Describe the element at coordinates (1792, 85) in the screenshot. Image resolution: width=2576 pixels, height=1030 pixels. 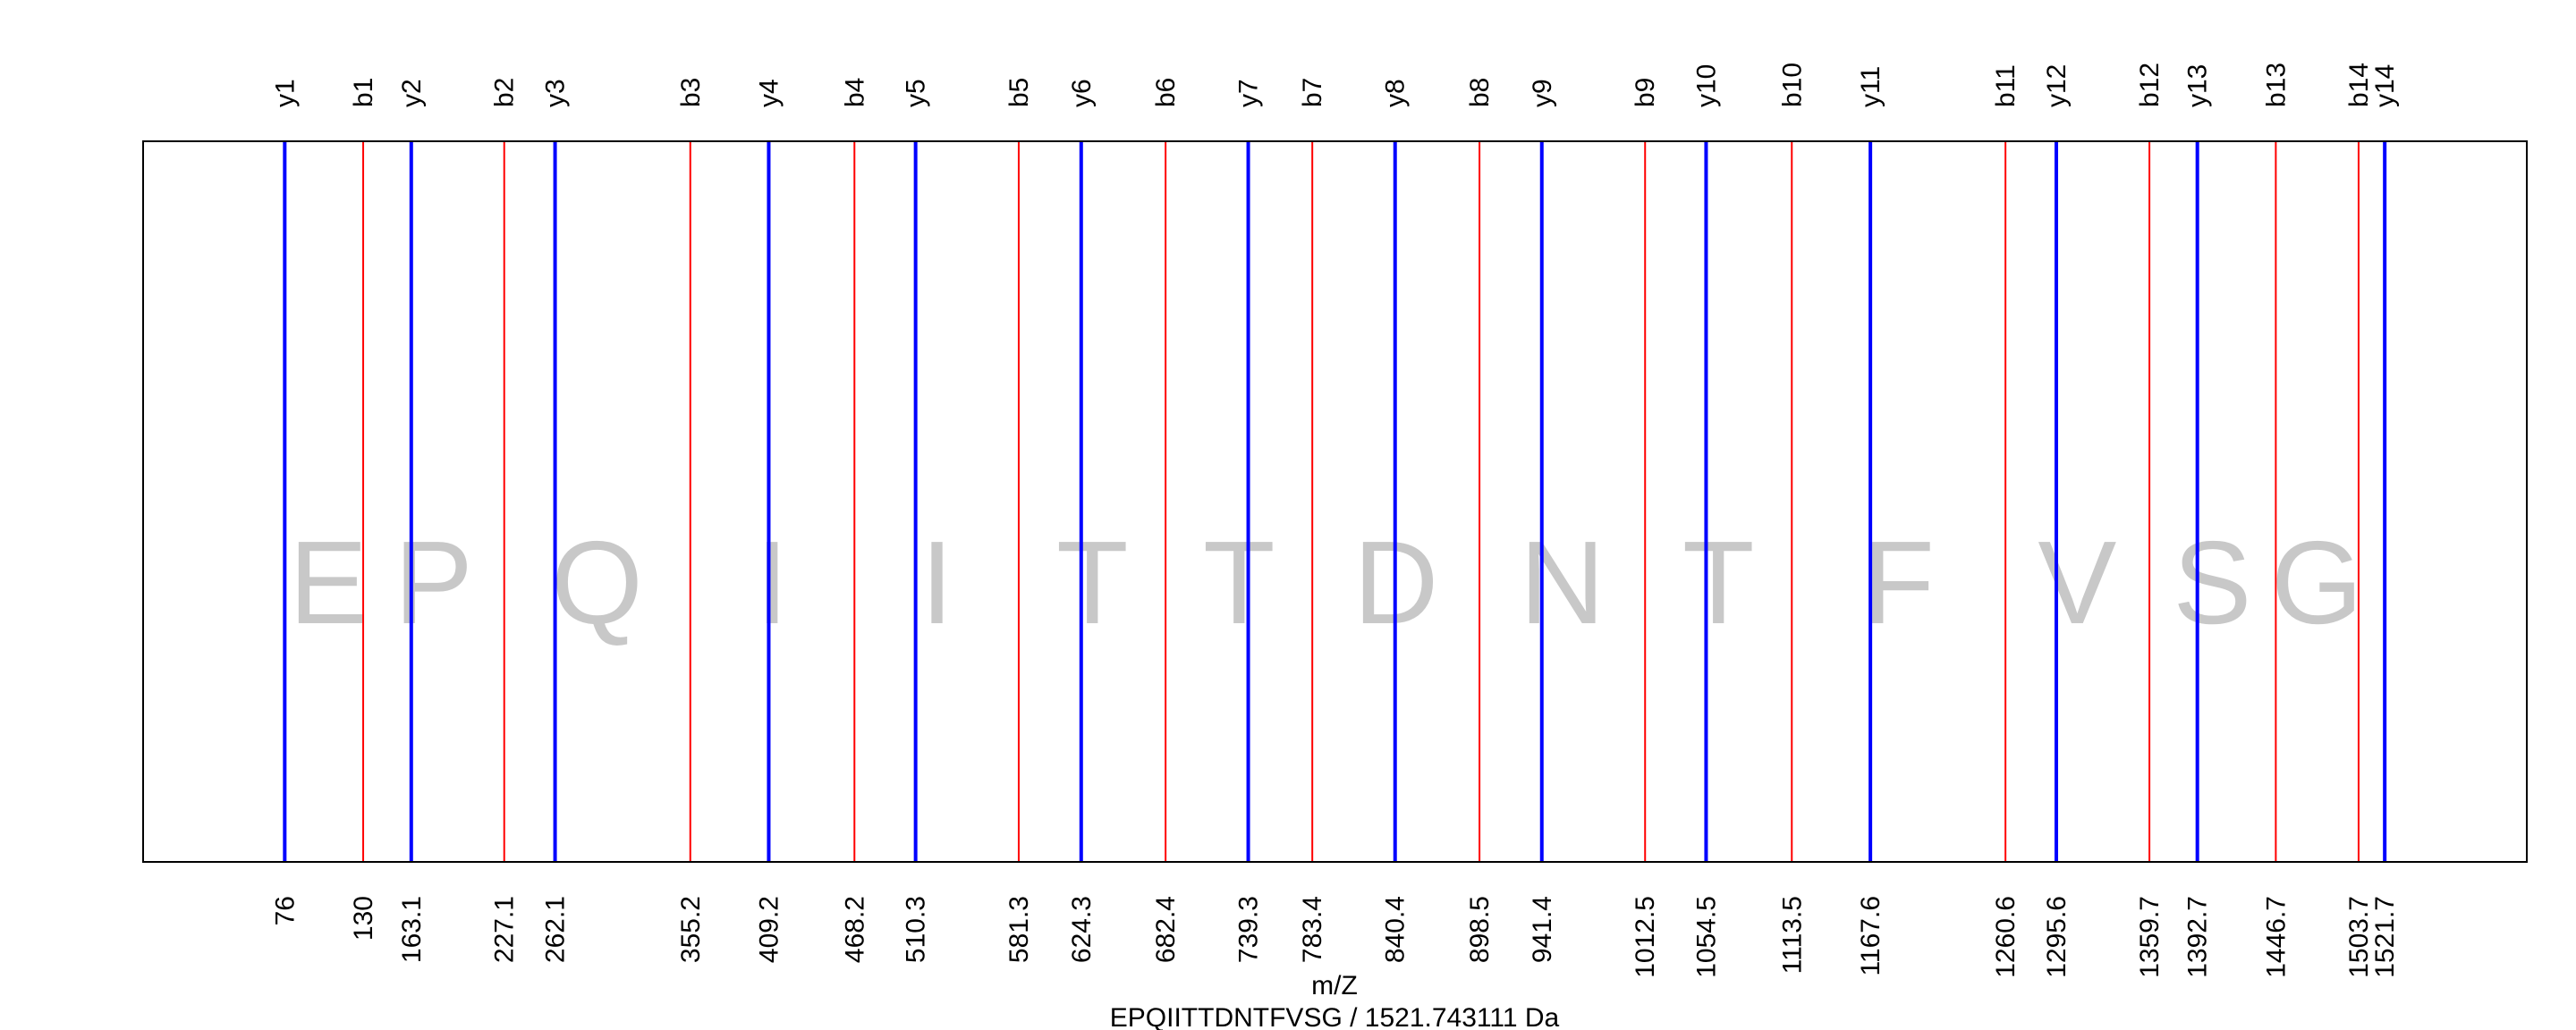
I see `ion-label-b10: b10` at that location.